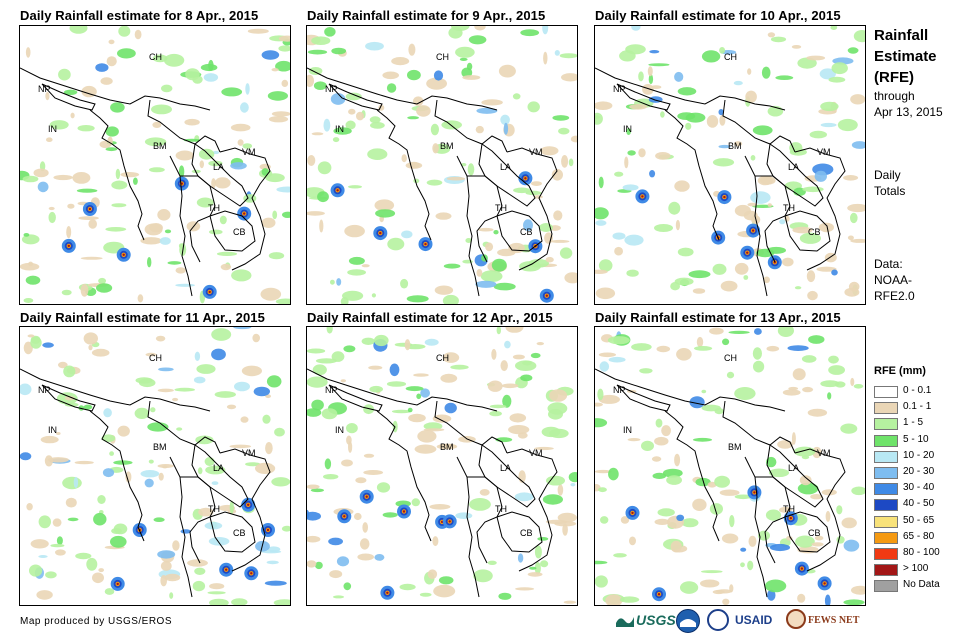 The width and height of the screenshot is (967, 639). I want to click on rainfall-map-12apr: CH NP IN BM LA VM TH CB, so click(442, 466).